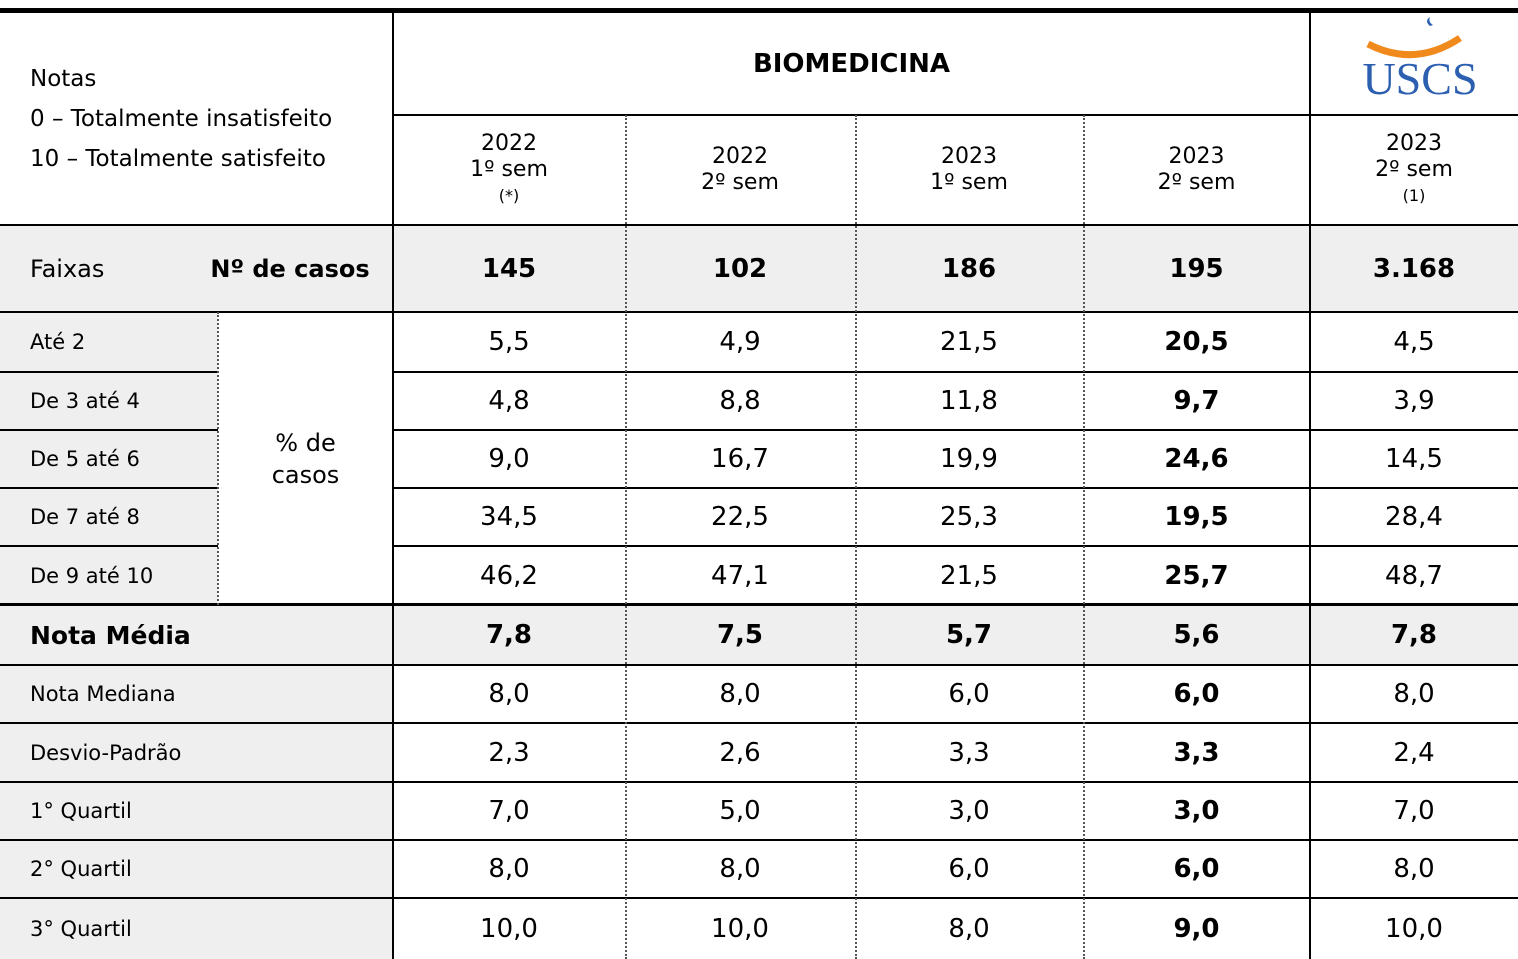 This screenshot has width=1518, height=959. I want to click on range-value: 4,9, so click(740, 342).